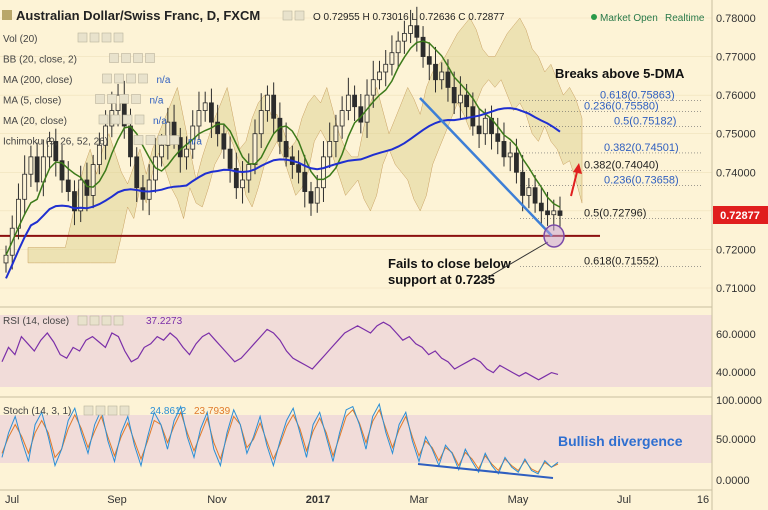 This screenshot has width=768, height=510. Describe the element at coordinates (280, 438) in the screenshot. I see `stochastic-lines` at that location.